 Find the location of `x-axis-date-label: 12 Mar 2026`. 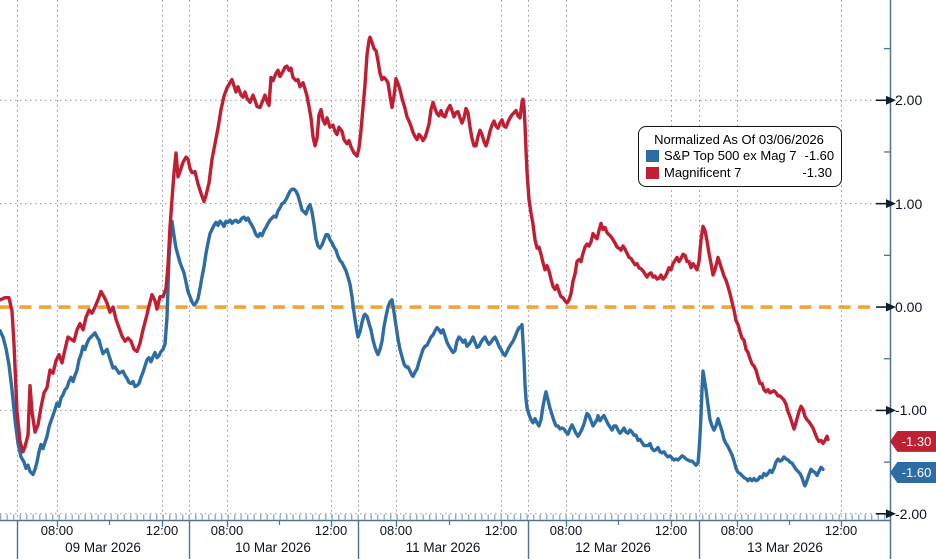

x-axis-date-label: 12 Mar 2026 is located at coordinates (613, 547).